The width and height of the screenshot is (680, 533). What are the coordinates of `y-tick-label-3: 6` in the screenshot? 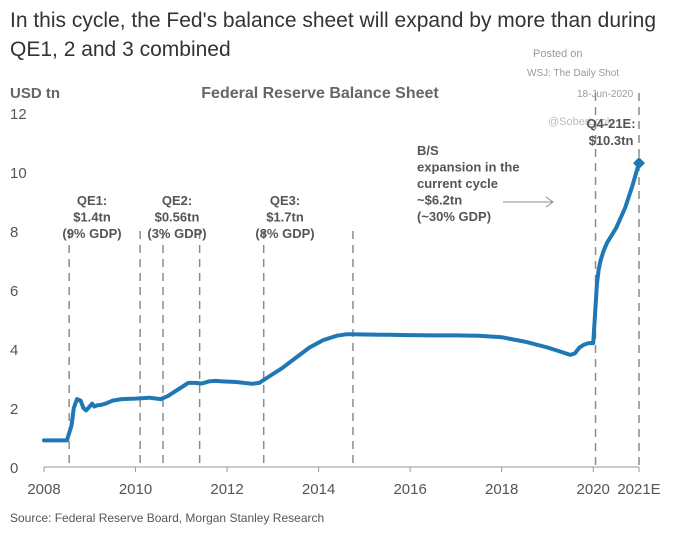 It's located at (14, 291).